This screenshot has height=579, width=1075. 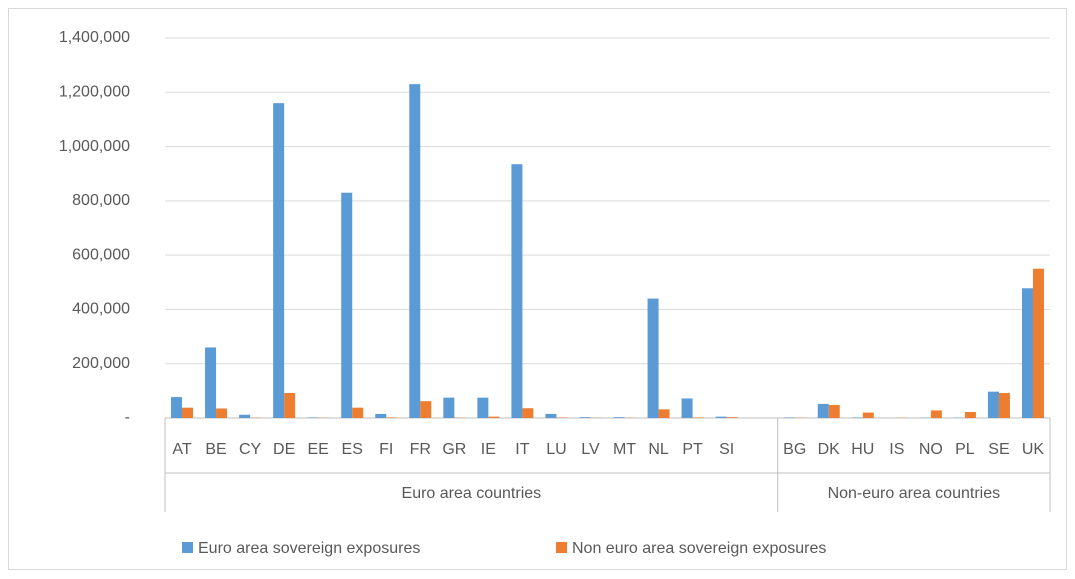 I want to click on group-label: Non-euro area countries, so click(x=914, y=493).